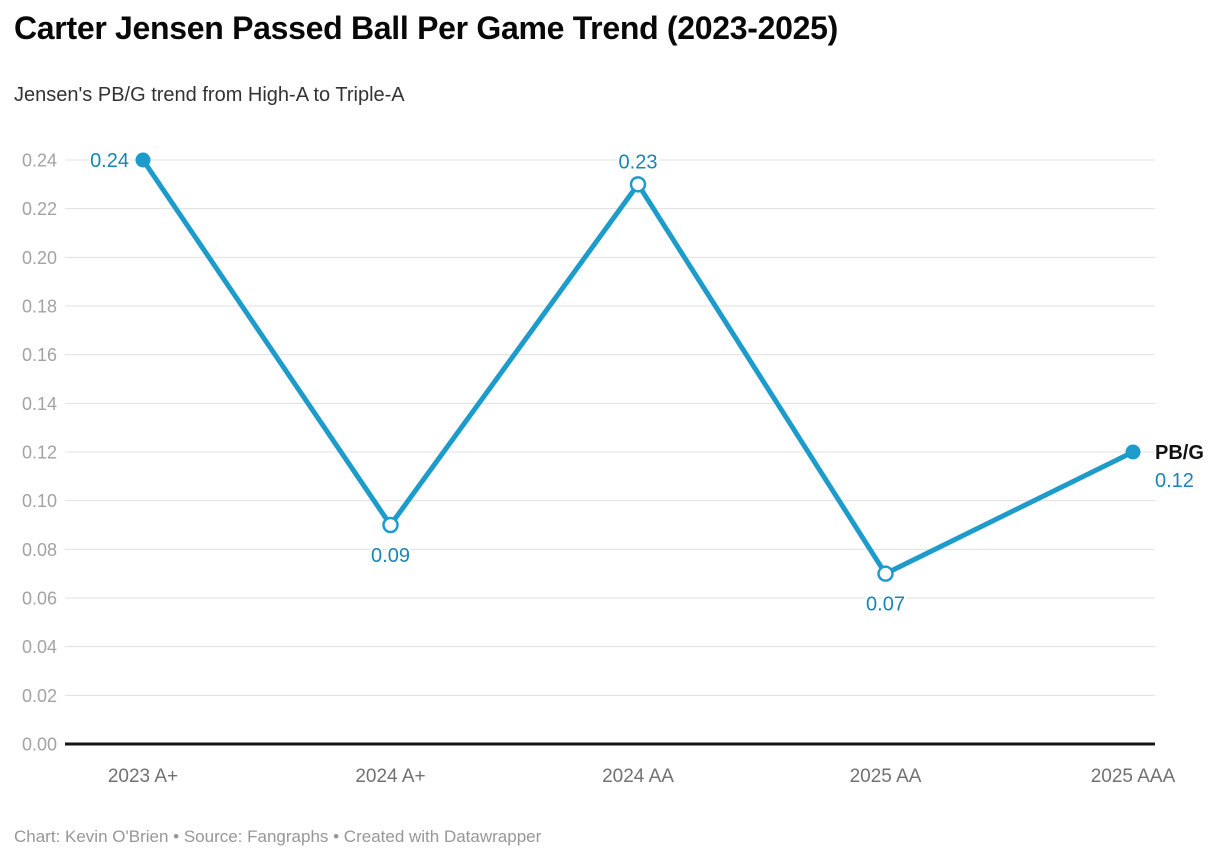  What do you see at coordinates (143, 776) in the screenshot?
I see `x-axis-tick-label: 2023 A+` at bounding box center [143, 776].